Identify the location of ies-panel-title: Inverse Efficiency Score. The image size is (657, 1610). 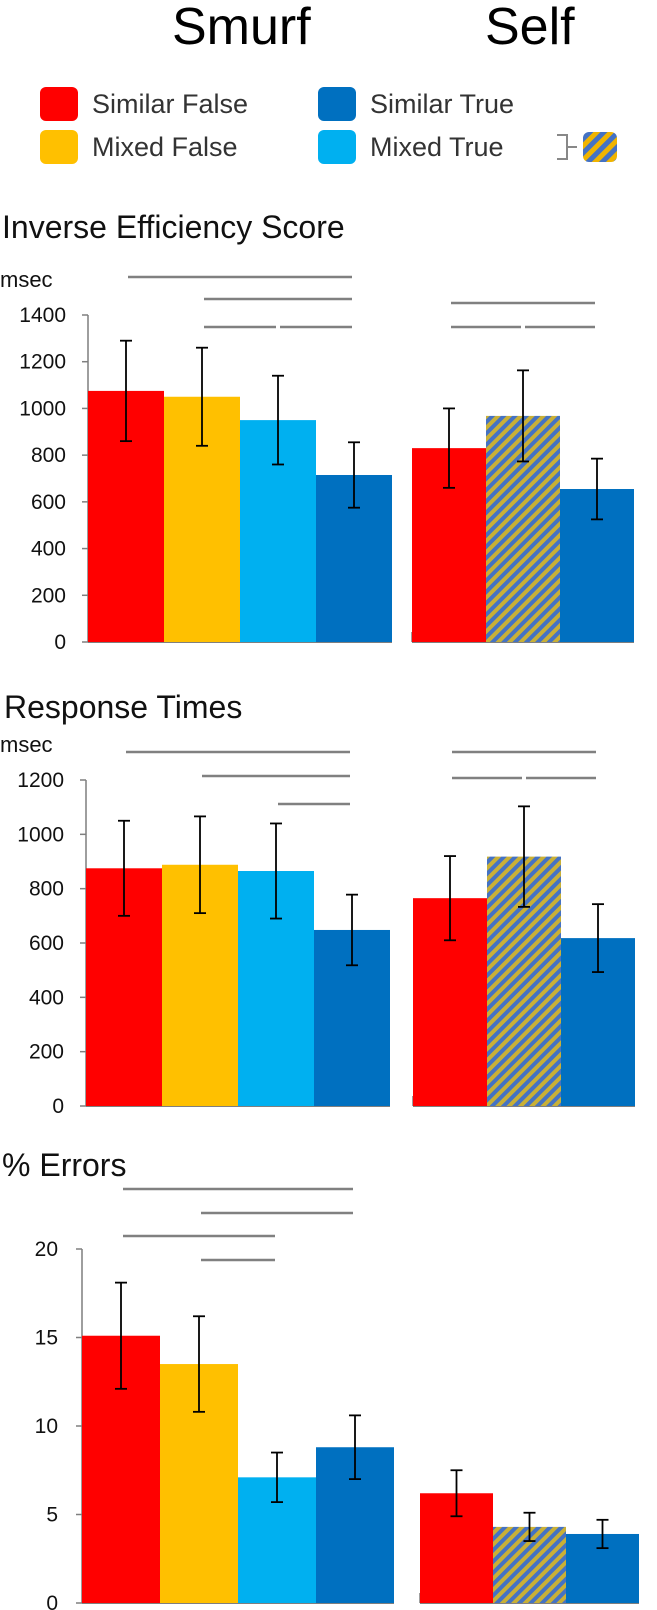
(173, 227).